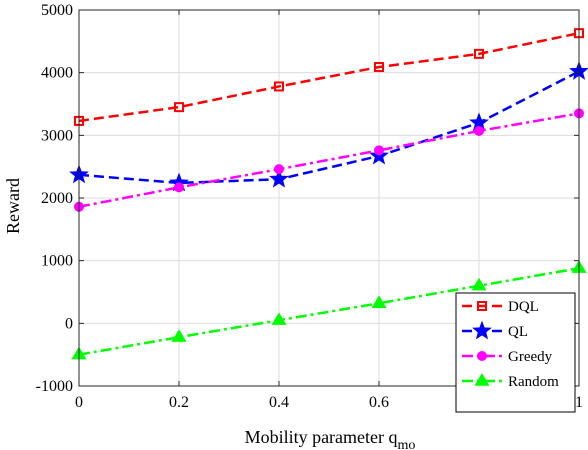  Describe the element at coordinates (482, 330) in the screenshot. I see `legend-marker-ql` at that location.